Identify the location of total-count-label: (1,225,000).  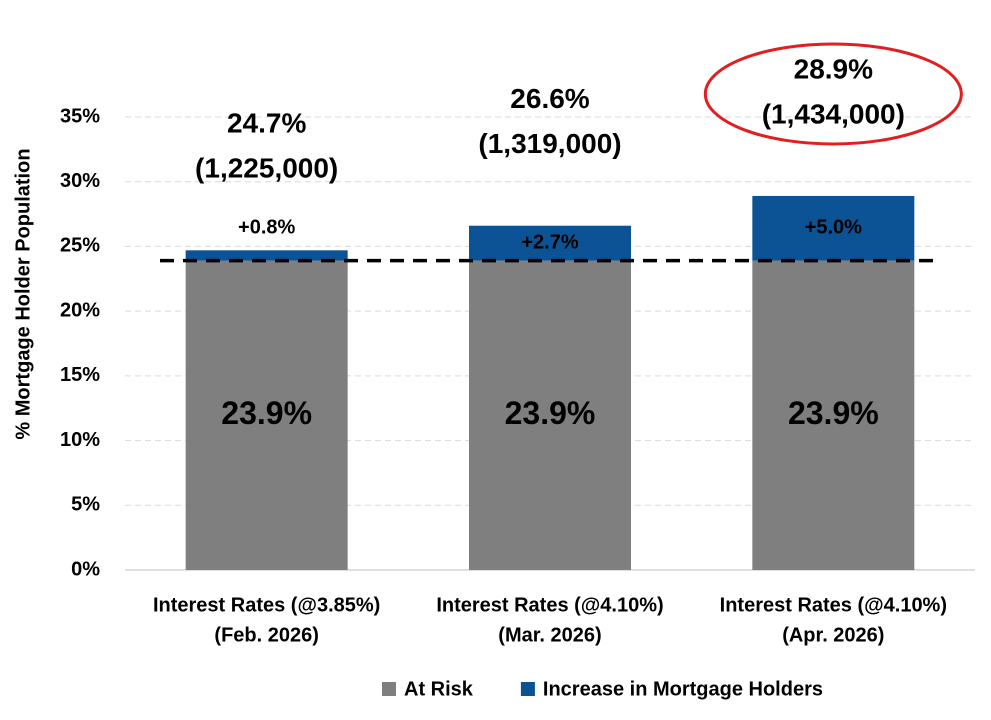
(266, 168).